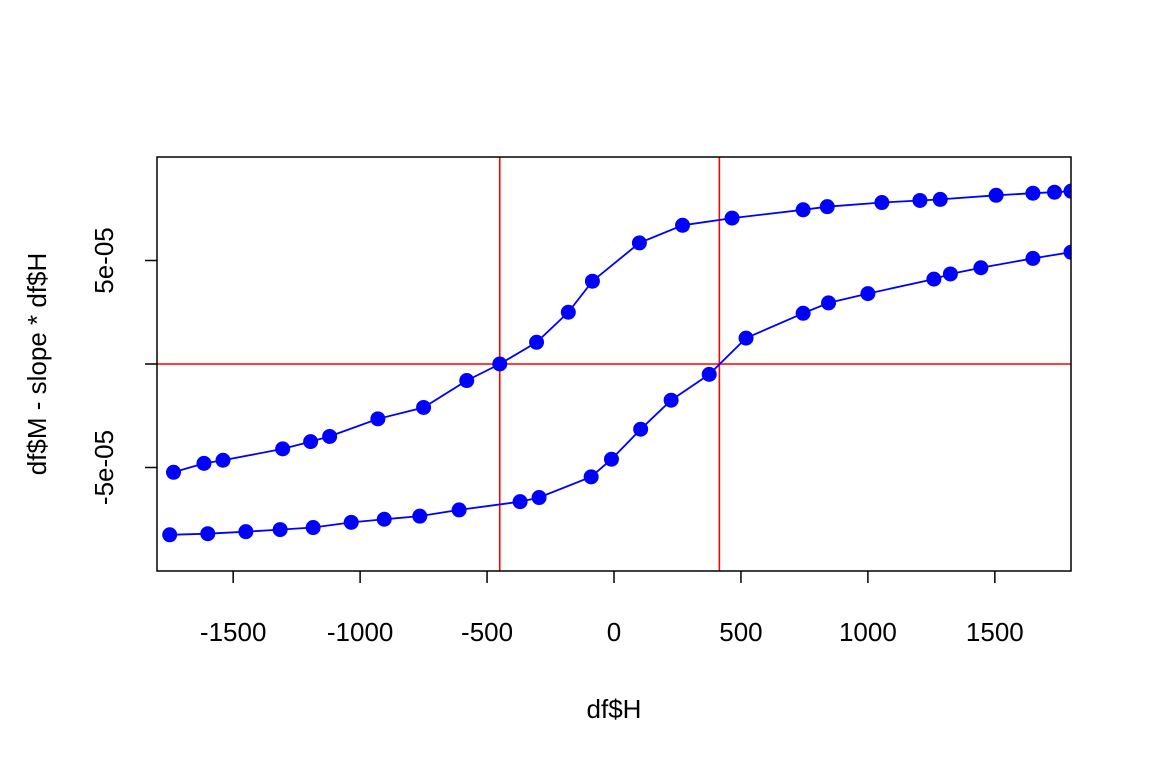 The height and width of the screenshot is (768, 1152). Describe the element at coordinates (104, 260) in the screenshot. I see `y-tick-label: 5e-05` at that location.